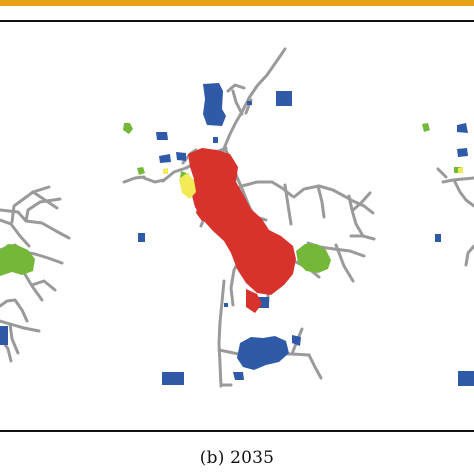 This screenshot has height=474, width=474. What do you see at coordinates (237, 3) in the screenshot?
I see `top-accent-bar` at bounding box center [237, 3].